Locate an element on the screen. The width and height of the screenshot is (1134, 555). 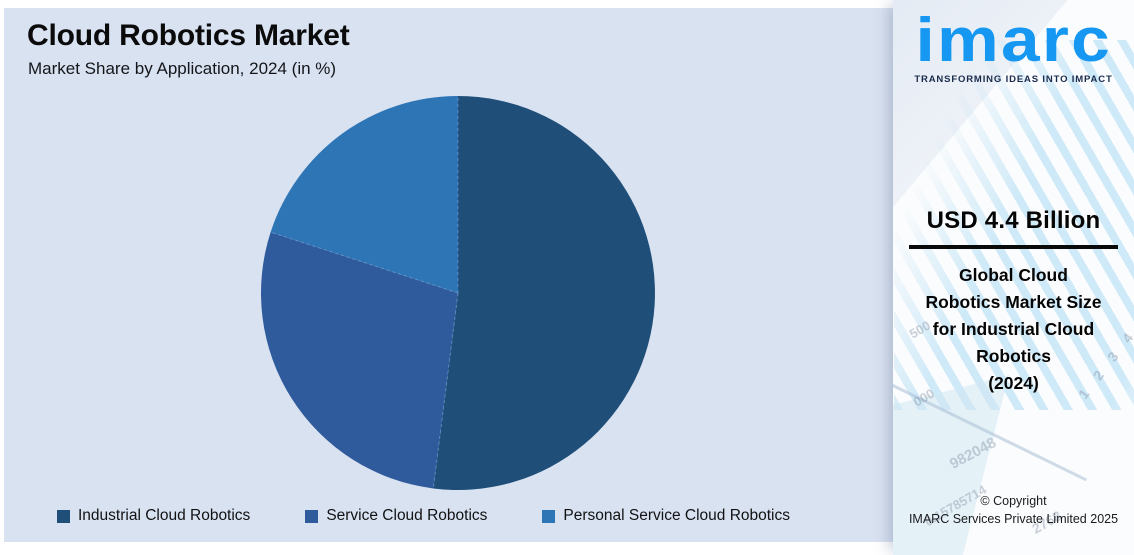
chart-subtitle: Market Share by Application, 2024 (in %) is located at coordinates (182, 68).